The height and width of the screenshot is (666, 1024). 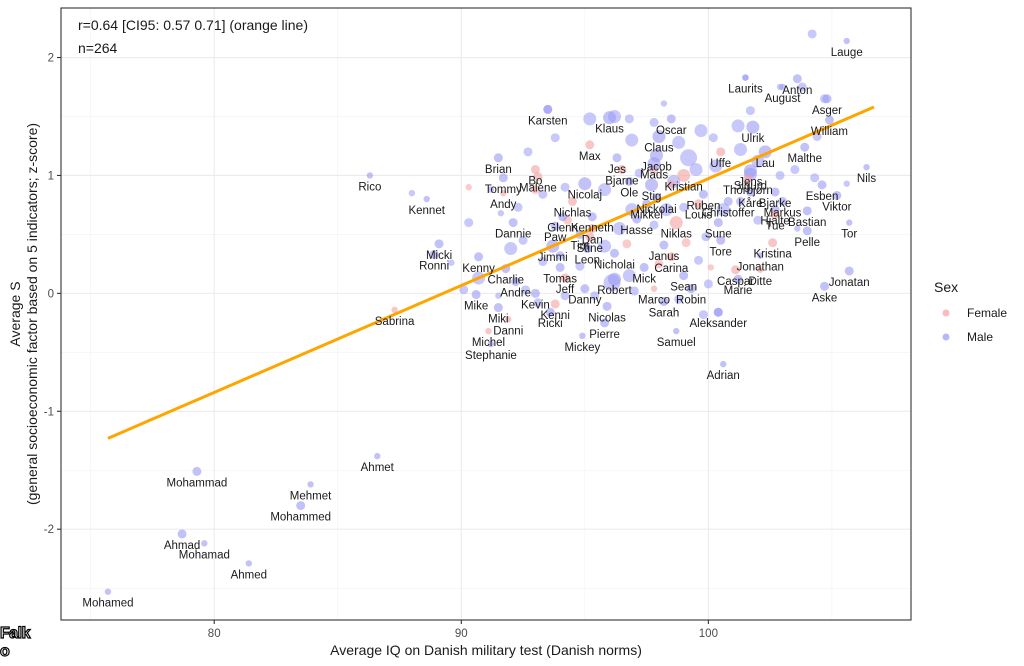 I want to click on point-label-ahmed: Ahmed, so click(x=249, y=575).